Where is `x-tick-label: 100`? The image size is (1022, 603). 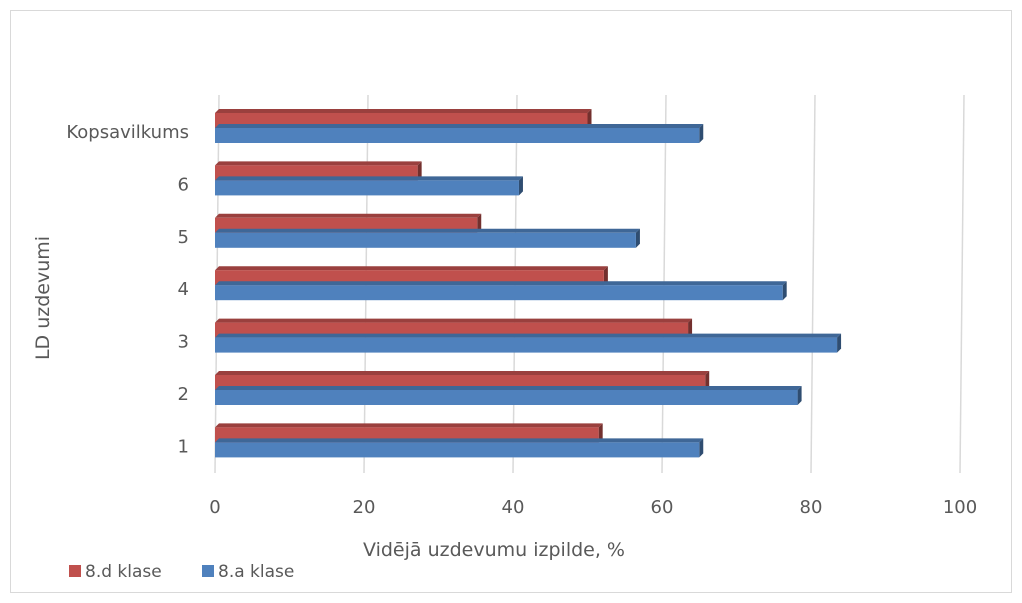
x-tick-label: 100 is located at coordinates (960, 507).